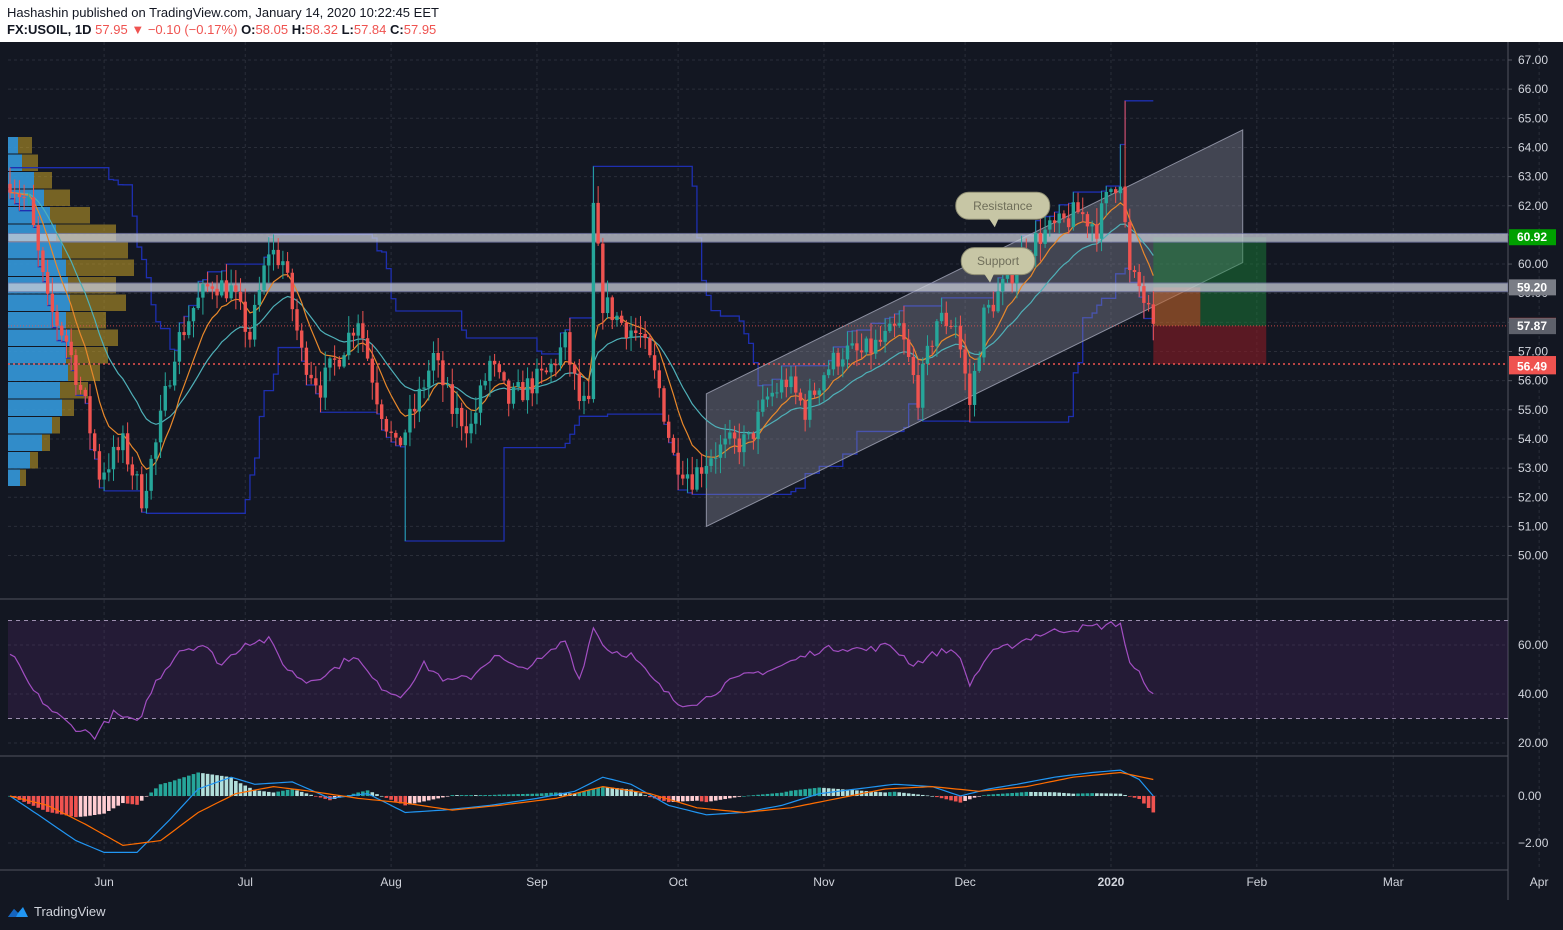 This screenshot has width=1563, height=930. What do you see at coordinates (49, 29) in the screenshot?
I see `symbol-label: FX:USOIL, 1D` at bounding box center [49, 29].